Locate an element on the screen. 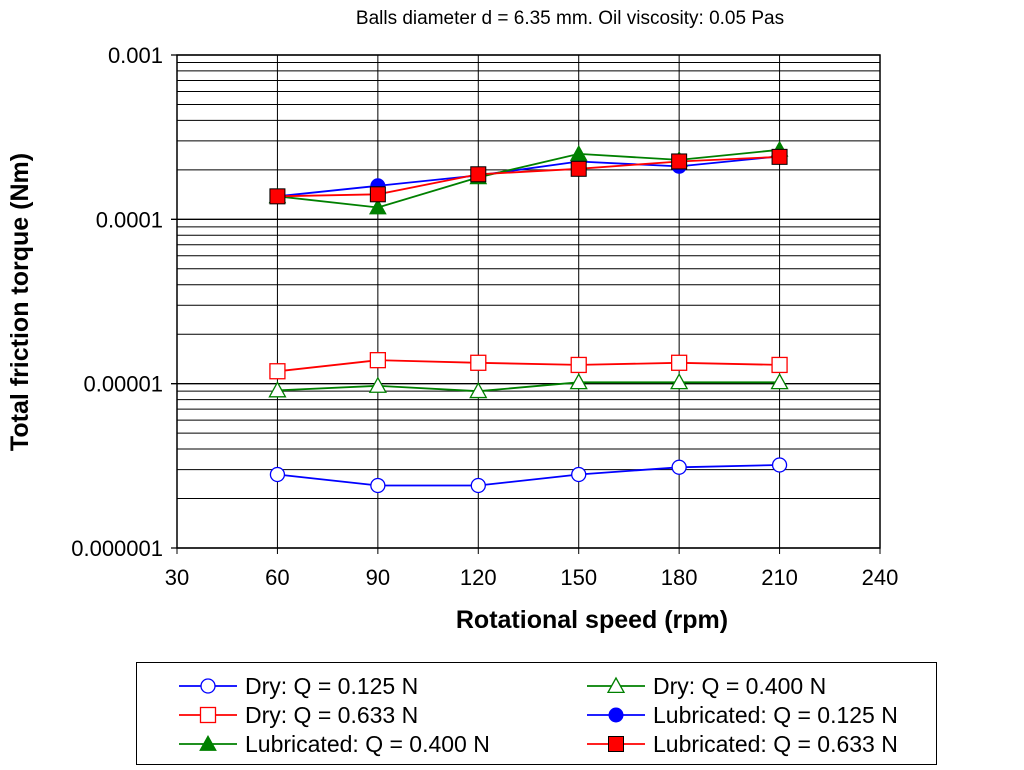 The width and height of the screenshot is (1024, 770). y-axis-title: Total friction torque (Nm) is located at coordinates (20, 302).